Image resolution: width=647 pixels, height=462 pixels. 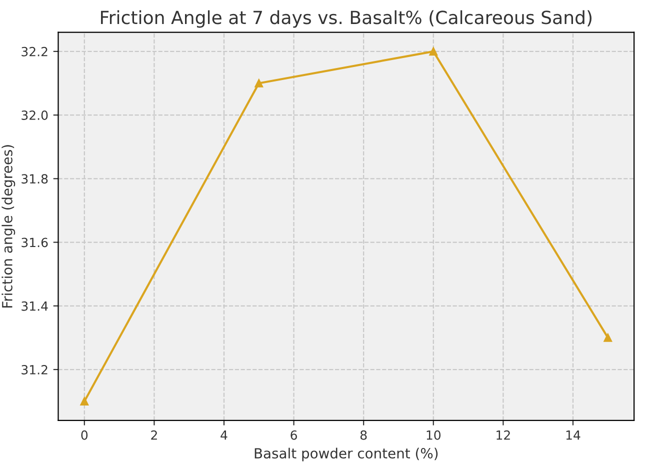 What do you see at coordinates (346, 19) in the screenshot?
I see `chart-title: Friction Angle at 7 days vs. Basalt% (Calcareous Sand)` at bounding box center [346, 19].